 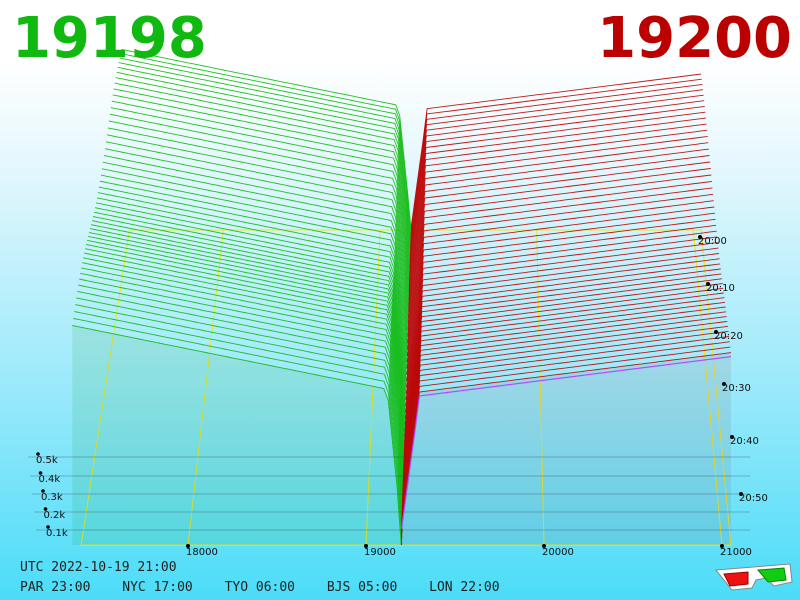 What do you see at coordinates (464, 587) in the screenshot?
I see `timezone-lon: LON 22:00` at bounding box center [464, 587].